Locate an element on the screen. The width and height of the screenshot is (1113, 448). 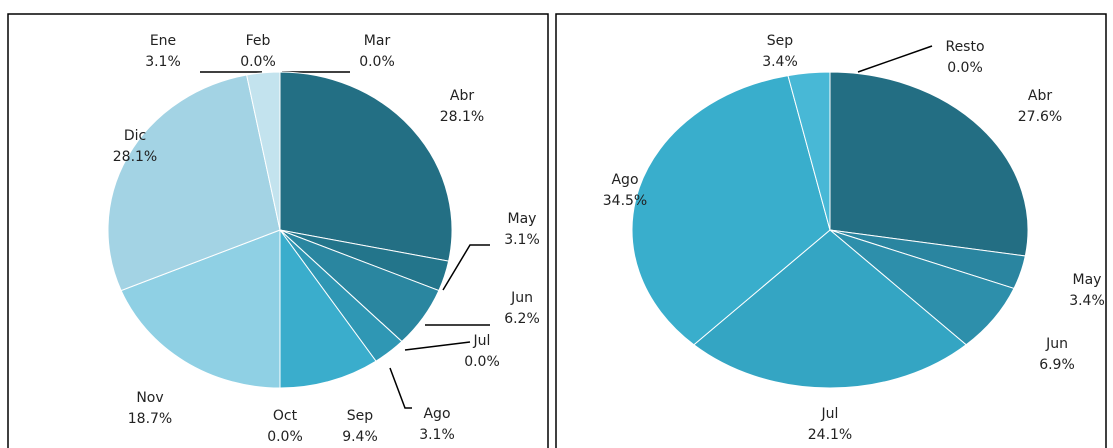
slice-category: Feb is located at coordinates (258, 41).